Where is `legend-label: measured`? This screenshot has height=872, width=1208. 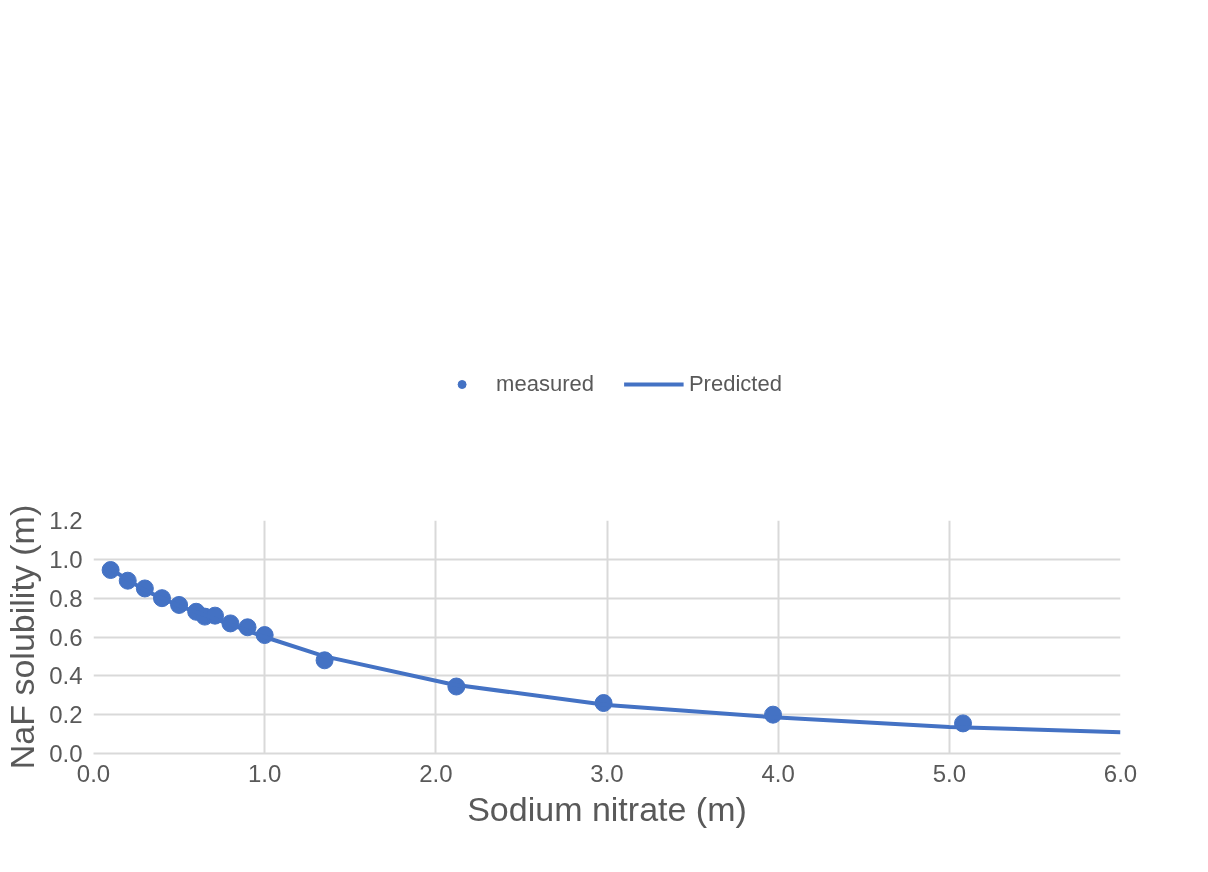 legend-label: measured is located at coordinates (545, 383).